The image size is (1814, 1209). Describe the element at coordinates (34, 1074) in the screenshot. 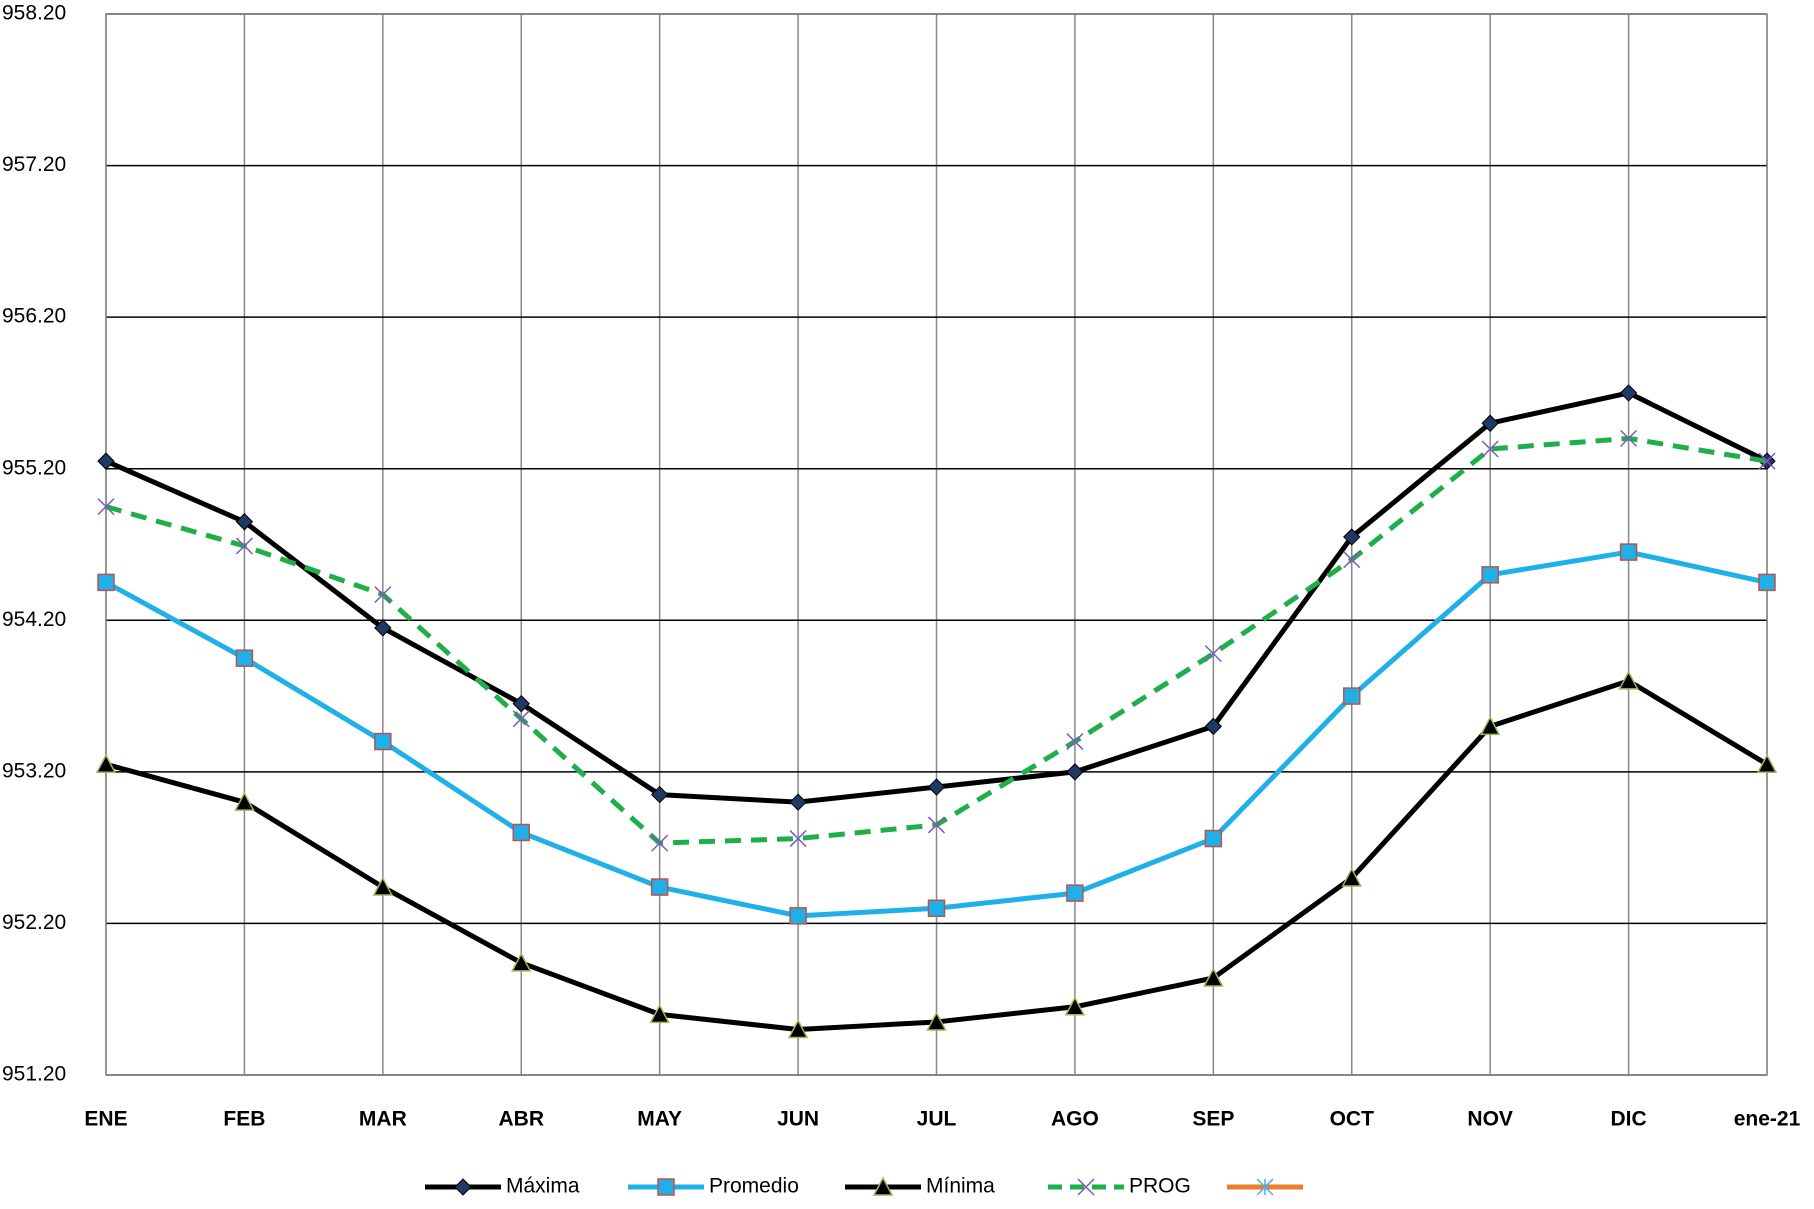

I see `y-tick-label: 951.20` at that location.